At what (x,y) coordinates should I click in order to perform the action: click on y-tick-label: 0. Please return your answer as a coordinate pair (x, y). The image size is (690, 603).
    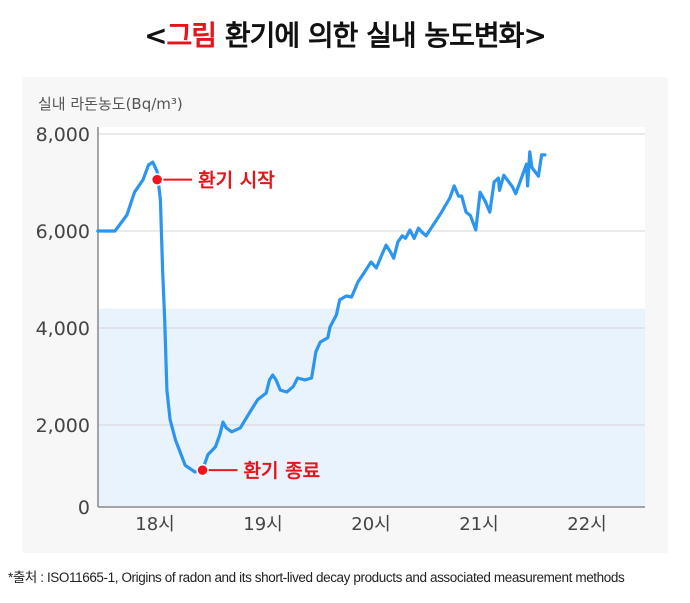
    Looking at the image, I should click on (84, 508).